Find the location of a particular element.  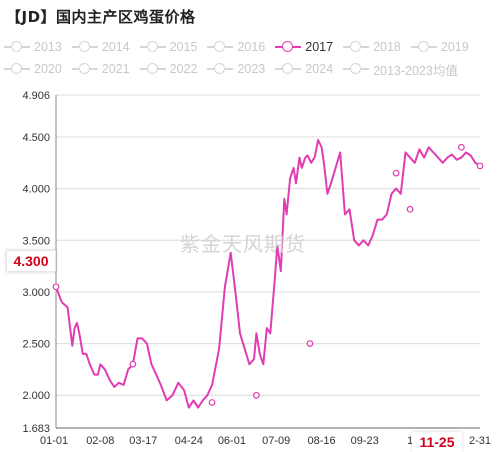

legend-label: 2014 is located at coordinates (115, 47).